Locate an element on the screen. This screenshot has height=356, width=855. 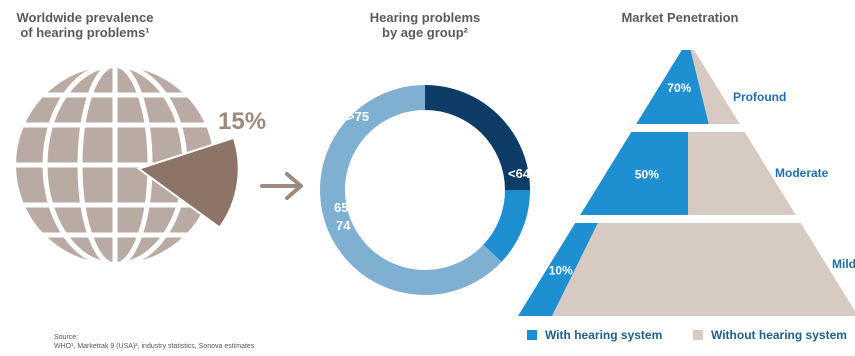
globe-icon is located at coordinates (115, 165).